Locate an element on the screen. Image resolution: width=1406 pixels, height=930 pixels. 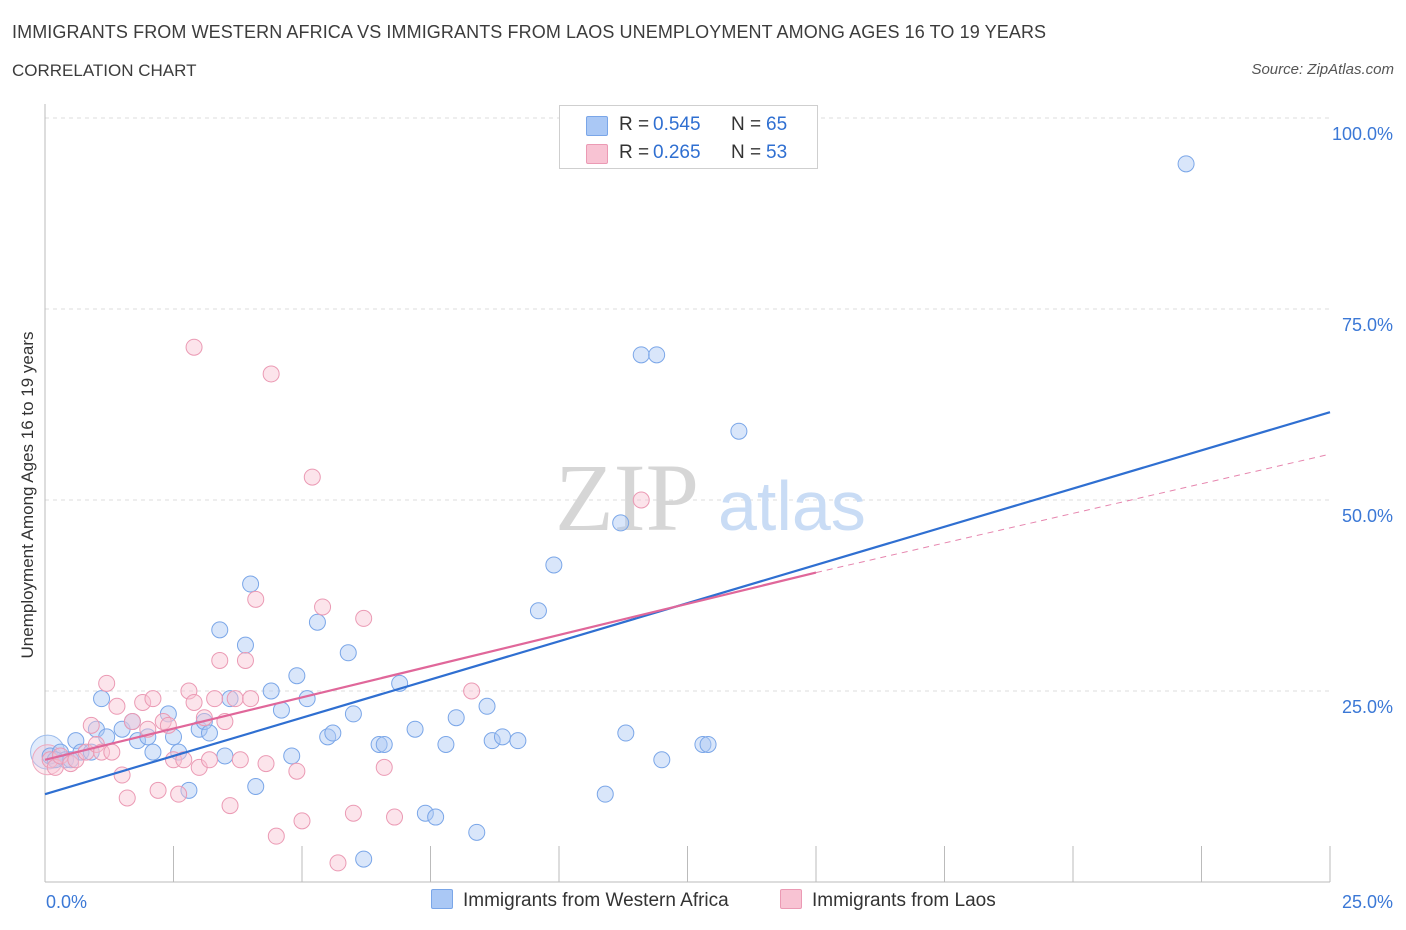
legend-n-value-laos: 53 is located at coordinates (777, 152).